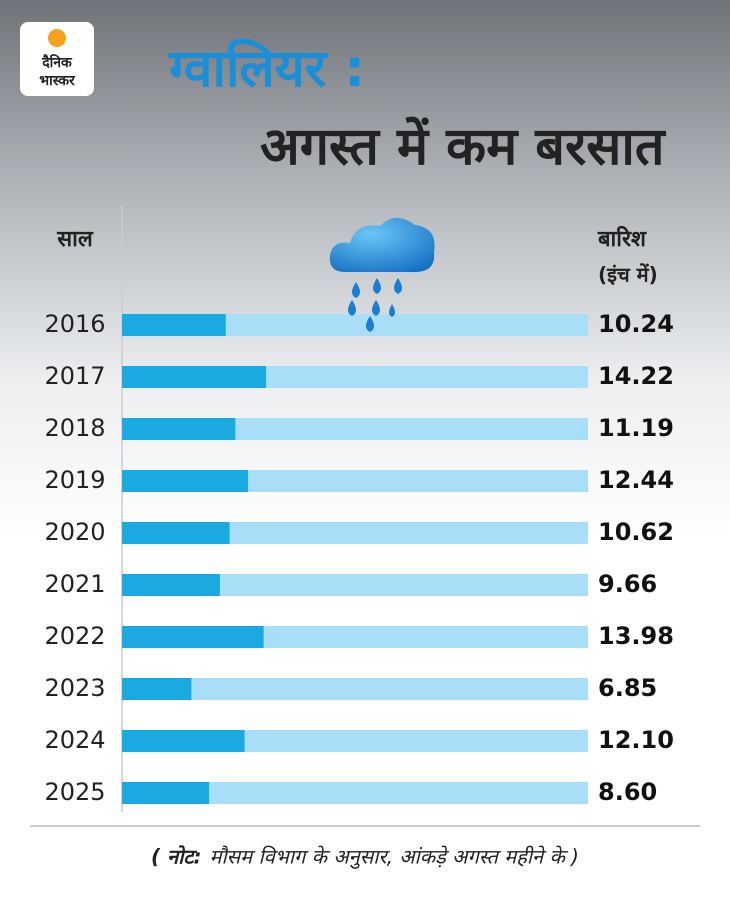  Describe the element at coordinates (636, 532) in the screenshot. I see `value-label: 10.62` at that location.